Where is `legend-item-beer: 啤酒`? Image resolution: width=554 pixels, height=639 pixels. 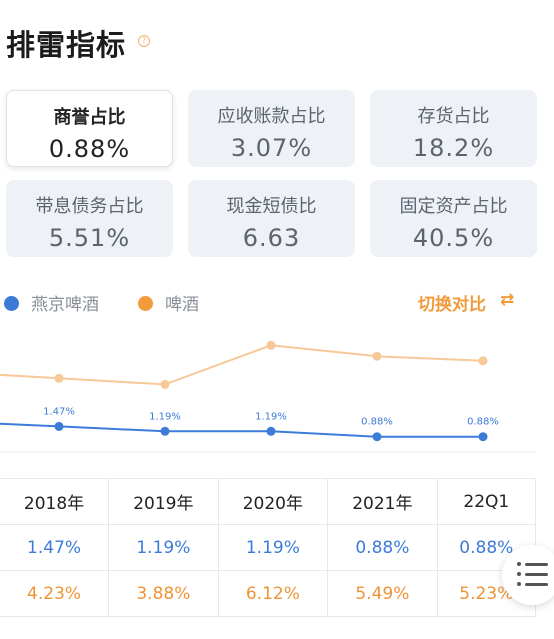
legend-item-beer: 啤酒 is located at coordinates (168, 302).